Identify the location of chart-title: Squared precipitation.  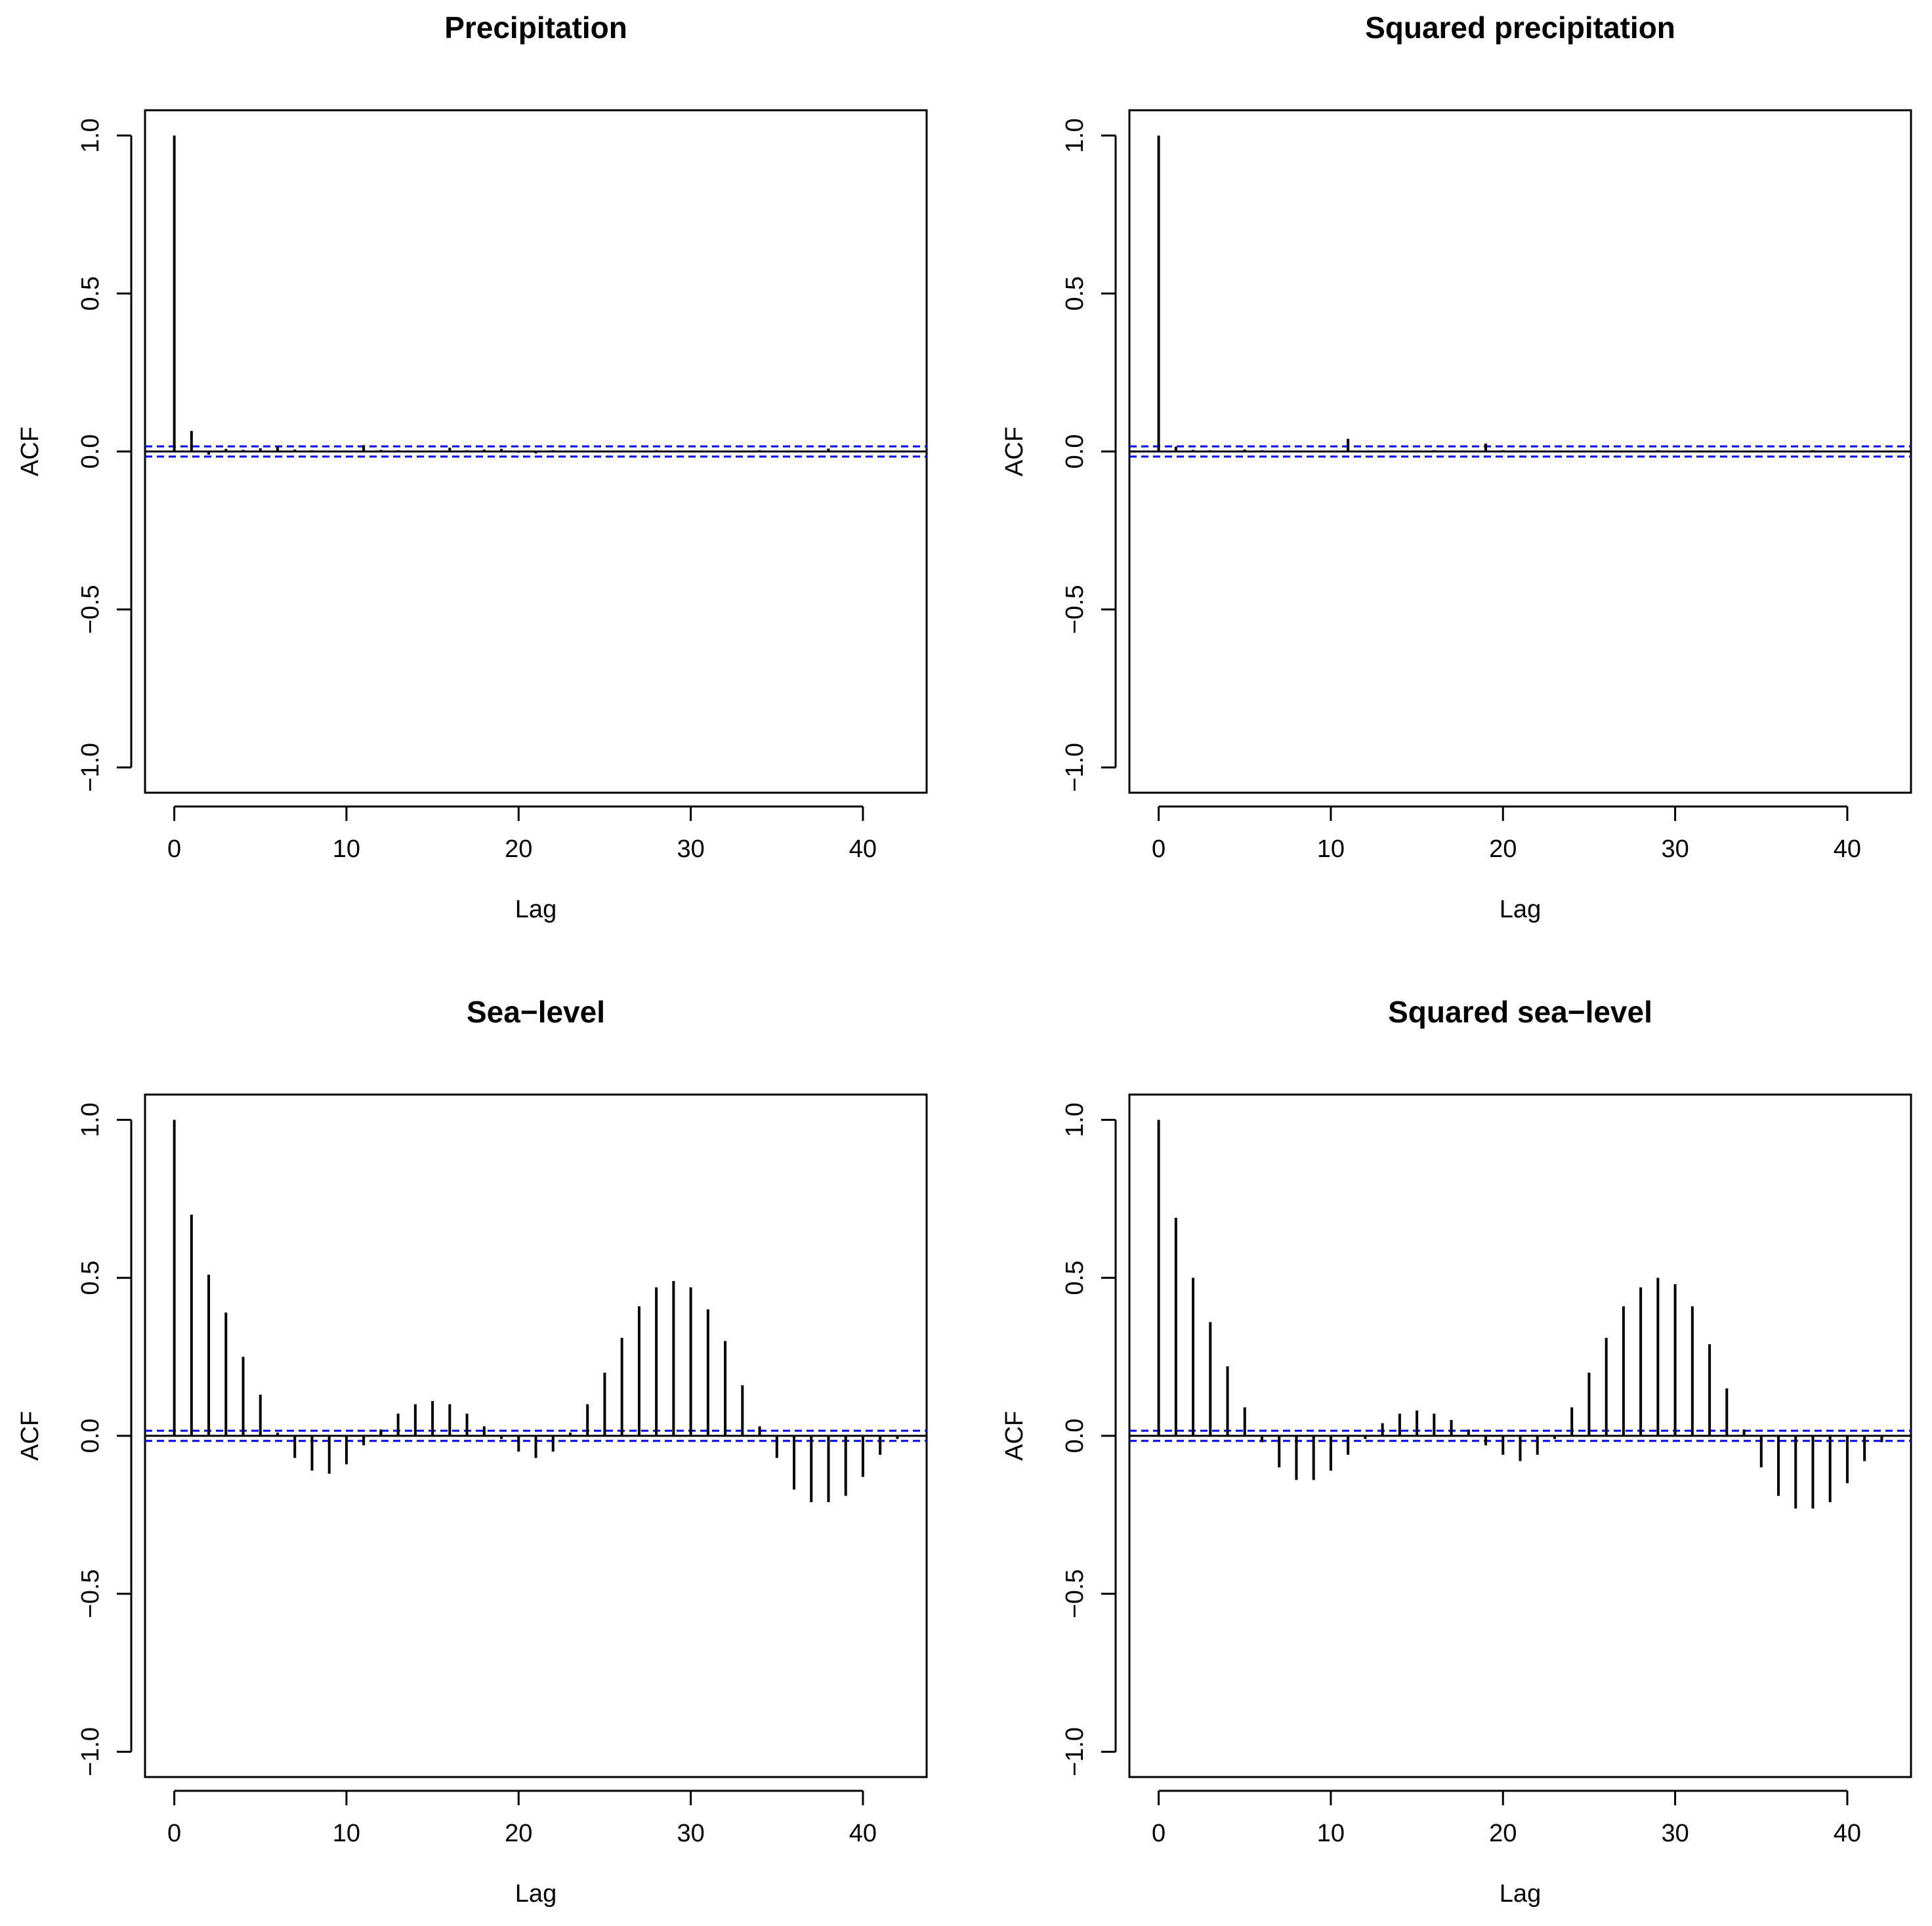
(1520, 28).